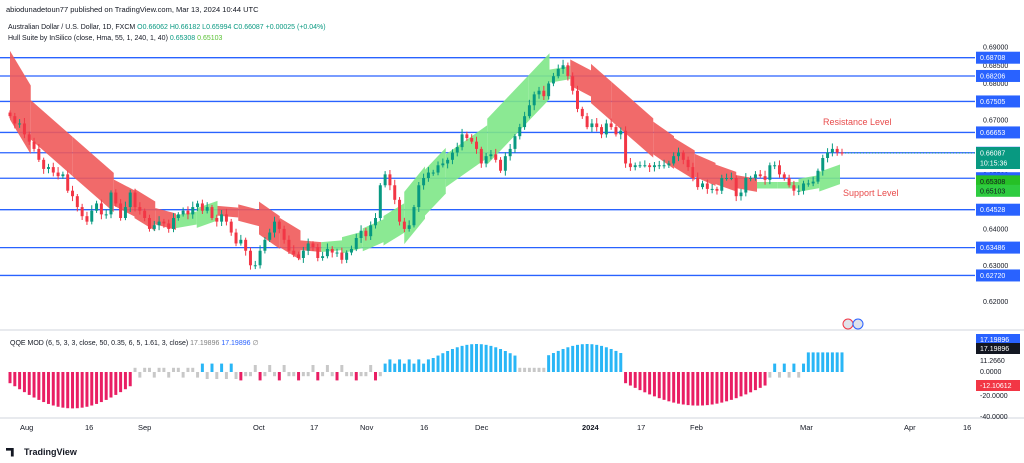 This screenshot has height=463, width=1024. Describe the element at coordinates (995, 266) in the screenshot. I see `y-tick-label: 0.63000` at that location.